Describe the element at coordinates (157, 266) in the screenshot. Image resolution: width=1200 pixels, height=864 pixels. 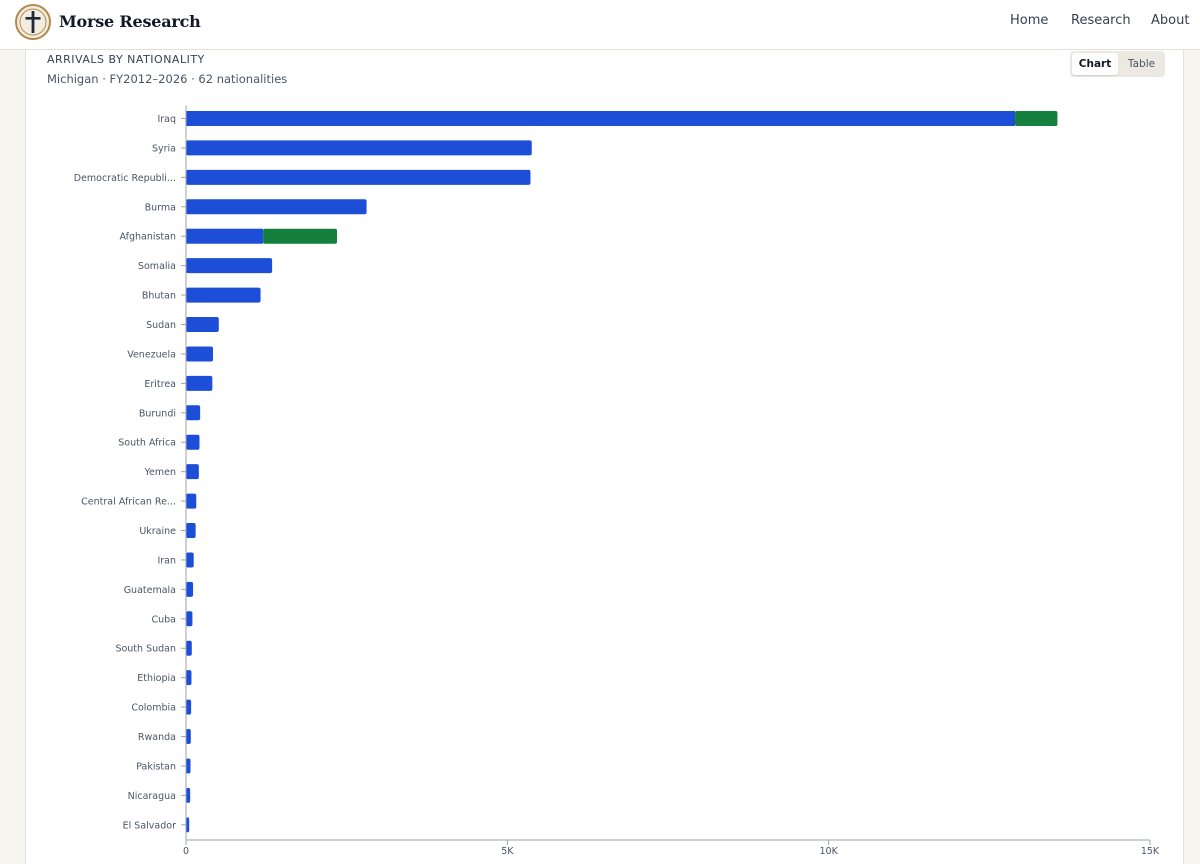
I see `category-label: Somalia` at that location.